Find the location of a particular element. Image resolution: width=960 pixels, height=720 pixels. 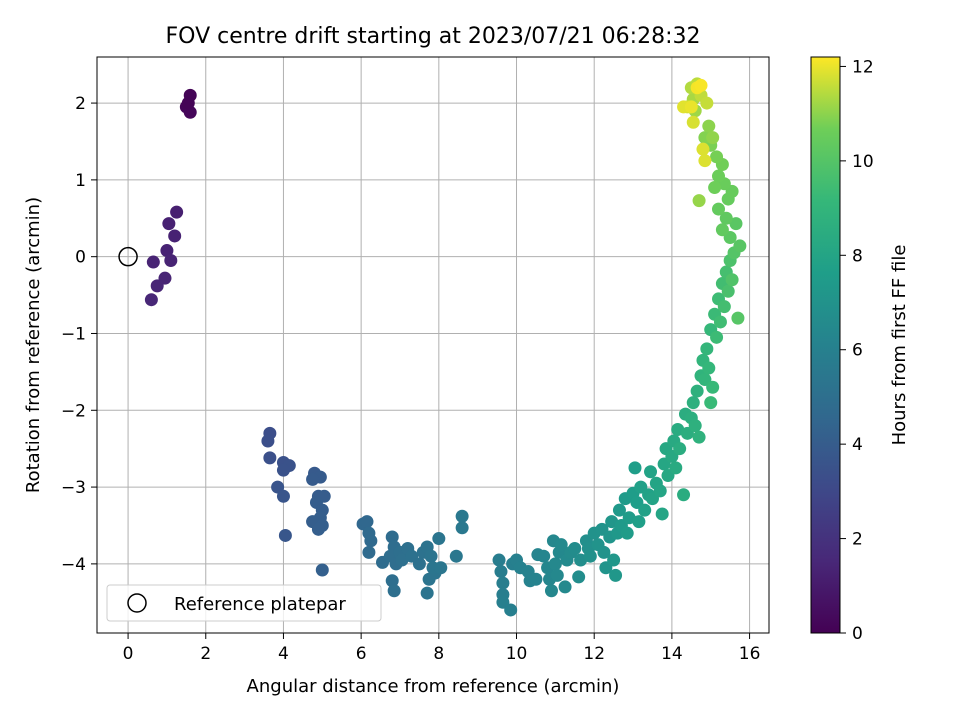

x-tick-label: 14 is located at coordinates (672, 654).